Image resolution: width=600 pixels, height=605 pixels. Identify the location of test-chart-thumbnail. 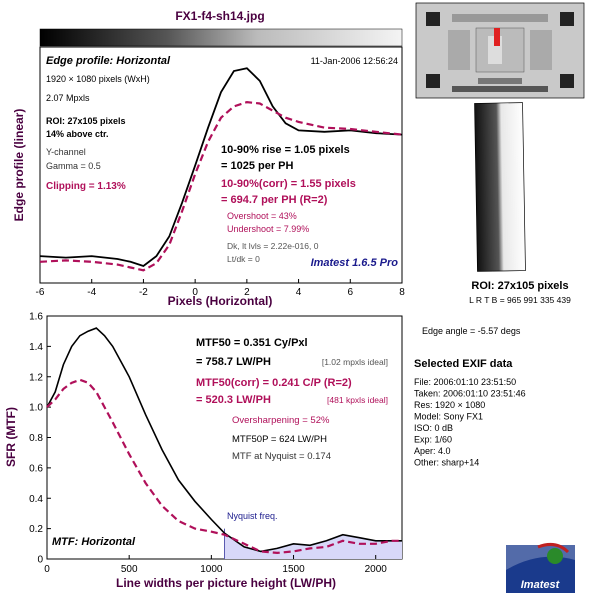
(500, 50).